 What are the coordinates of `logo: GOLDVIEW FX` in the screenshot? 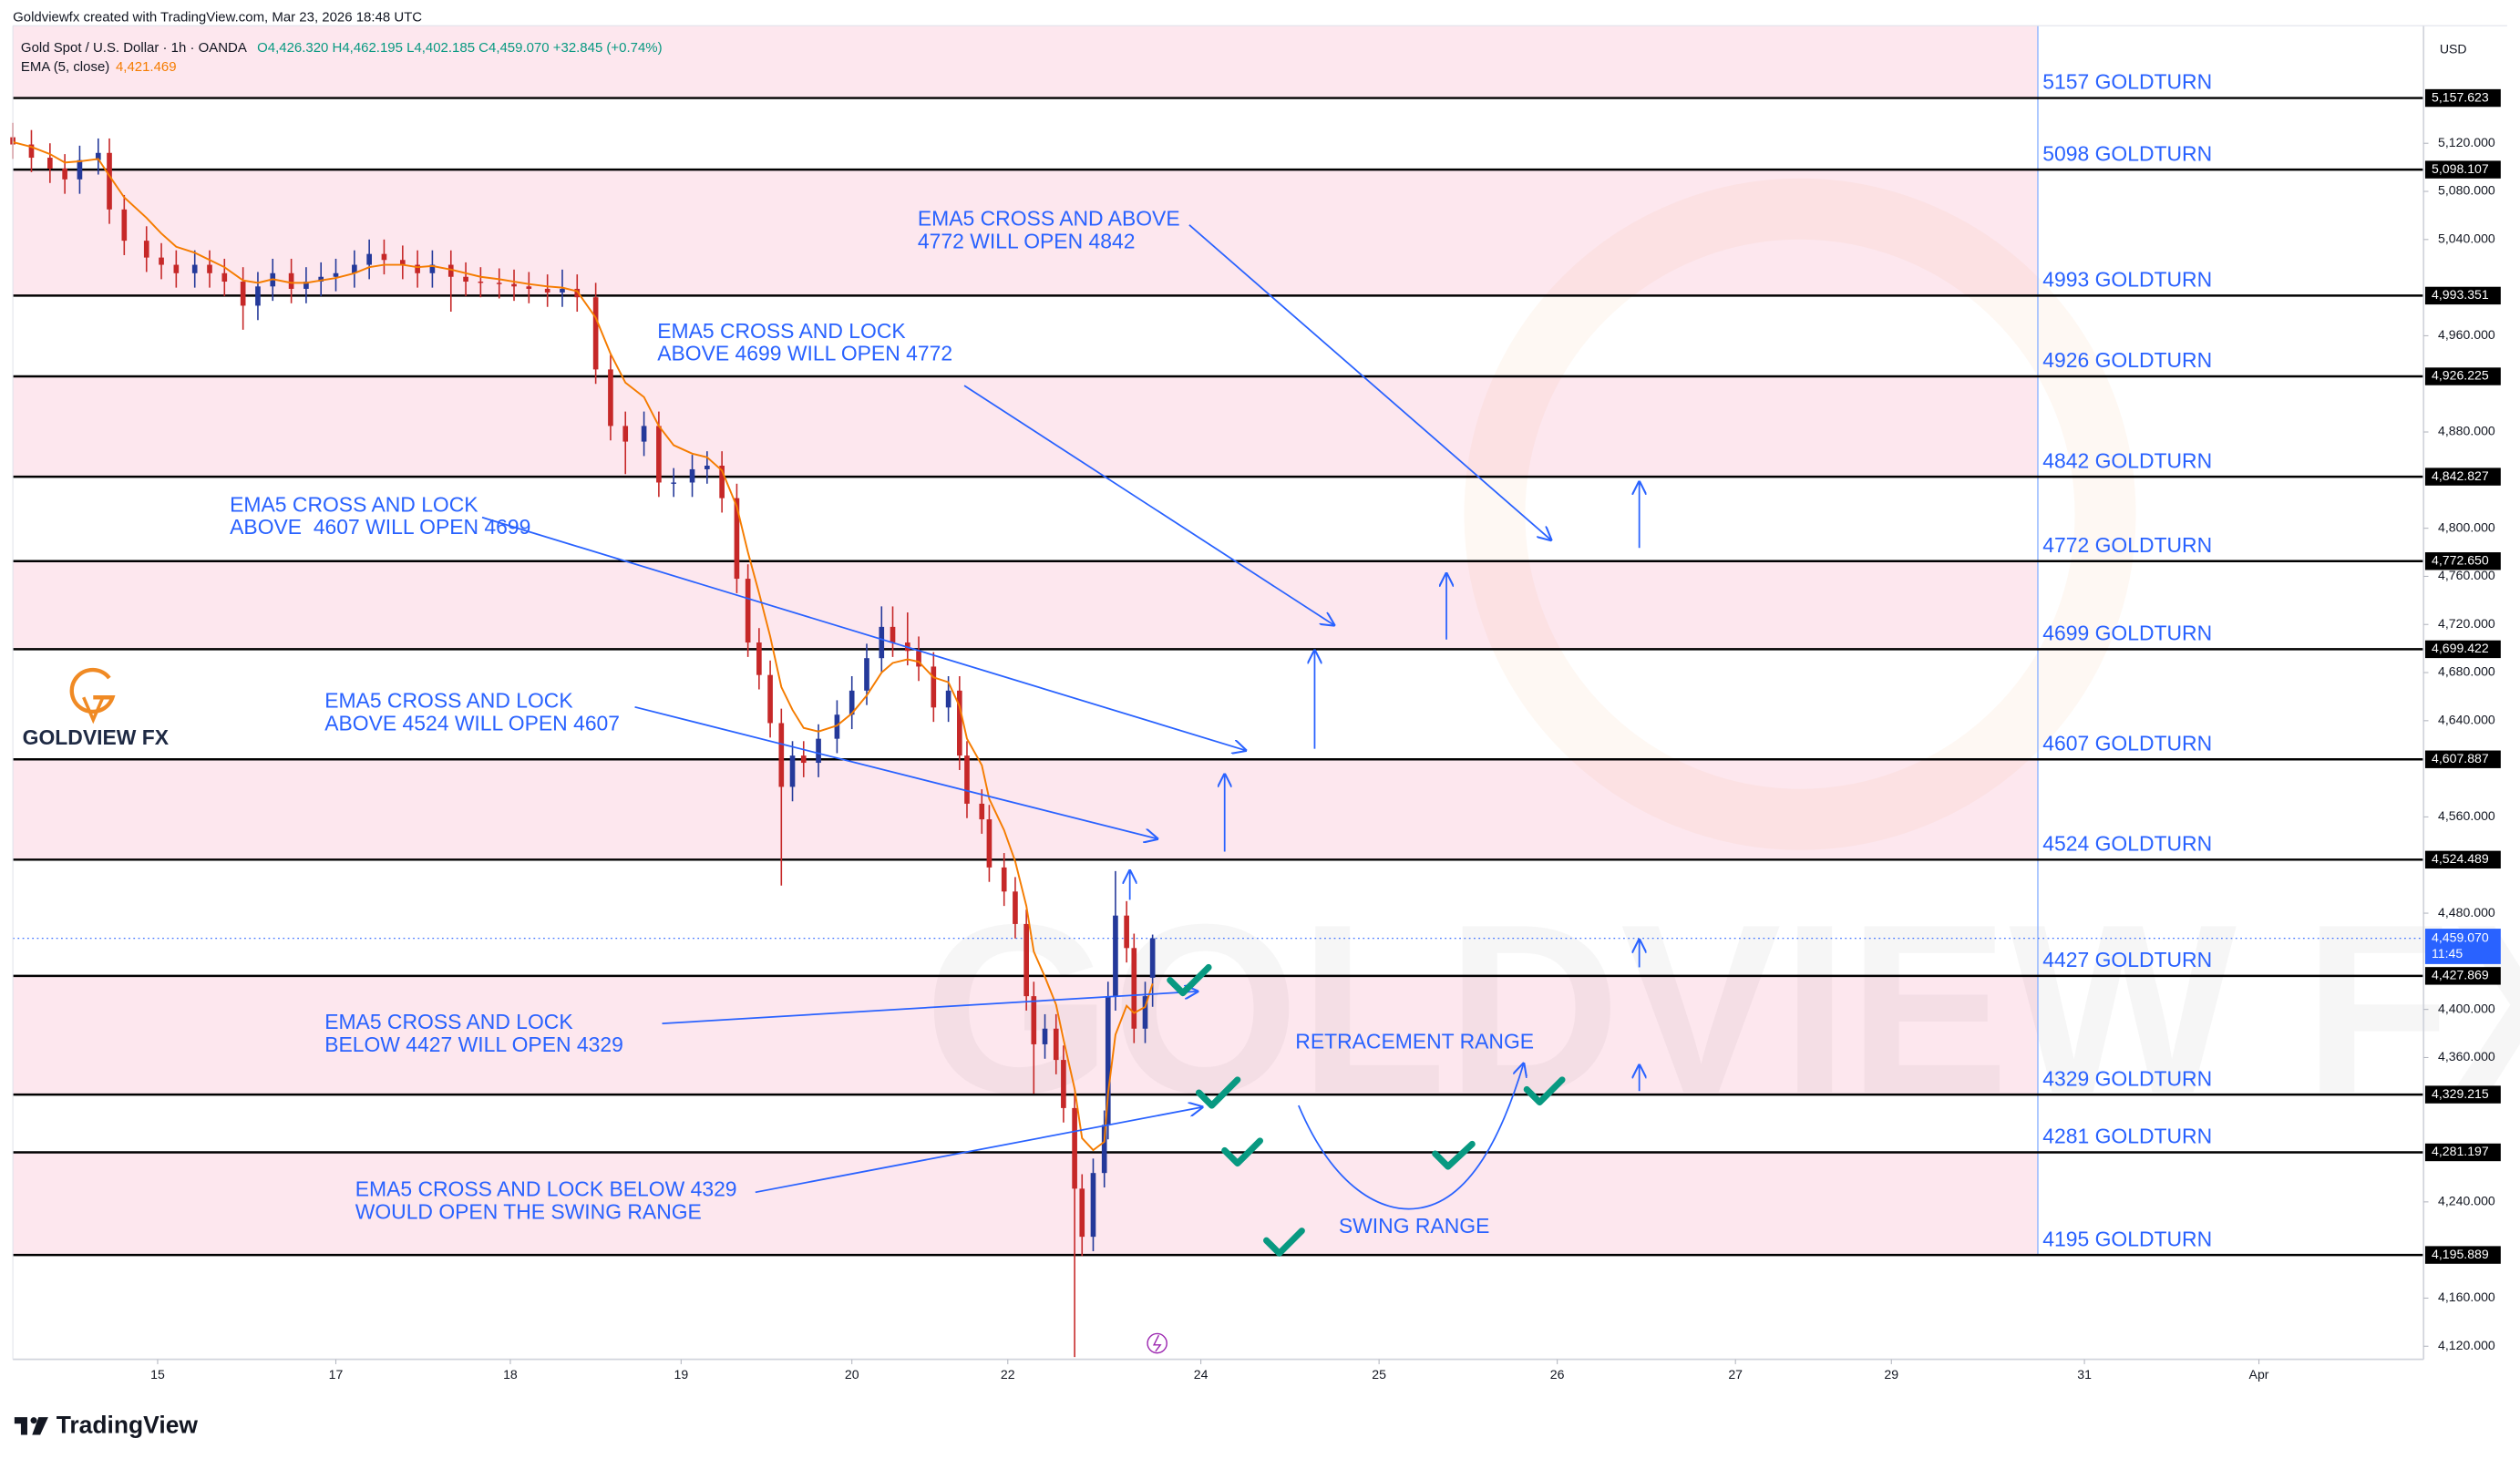 It's located at (97, 708).